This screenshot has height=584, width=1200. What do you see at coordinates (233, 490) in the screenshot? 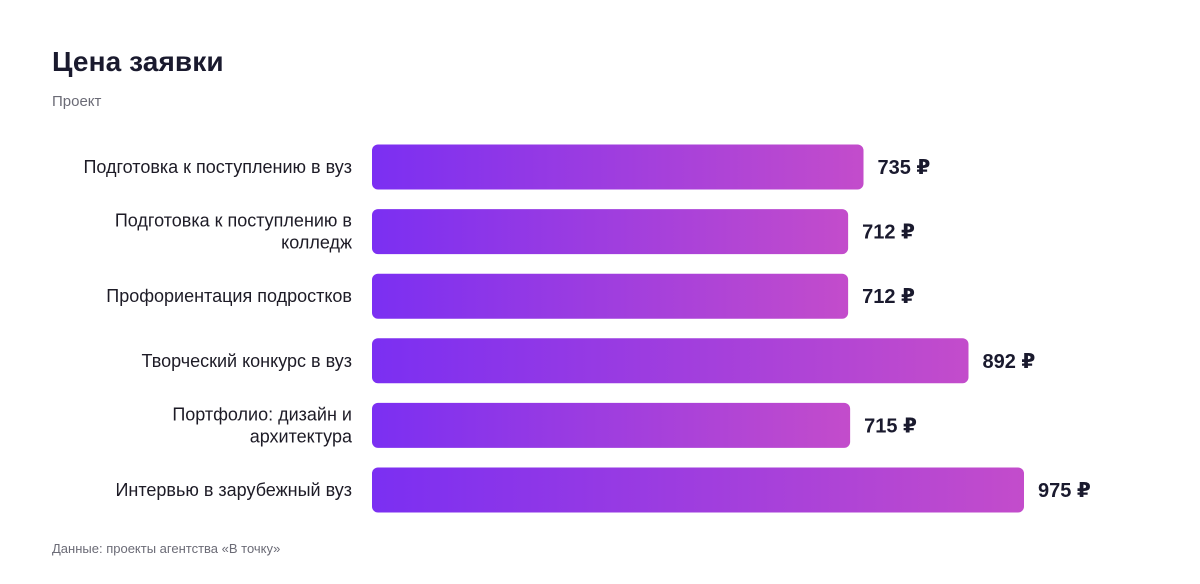
I see `category-label-6: Интервью в зарубежный вуз` at bounding box center [233, 490].